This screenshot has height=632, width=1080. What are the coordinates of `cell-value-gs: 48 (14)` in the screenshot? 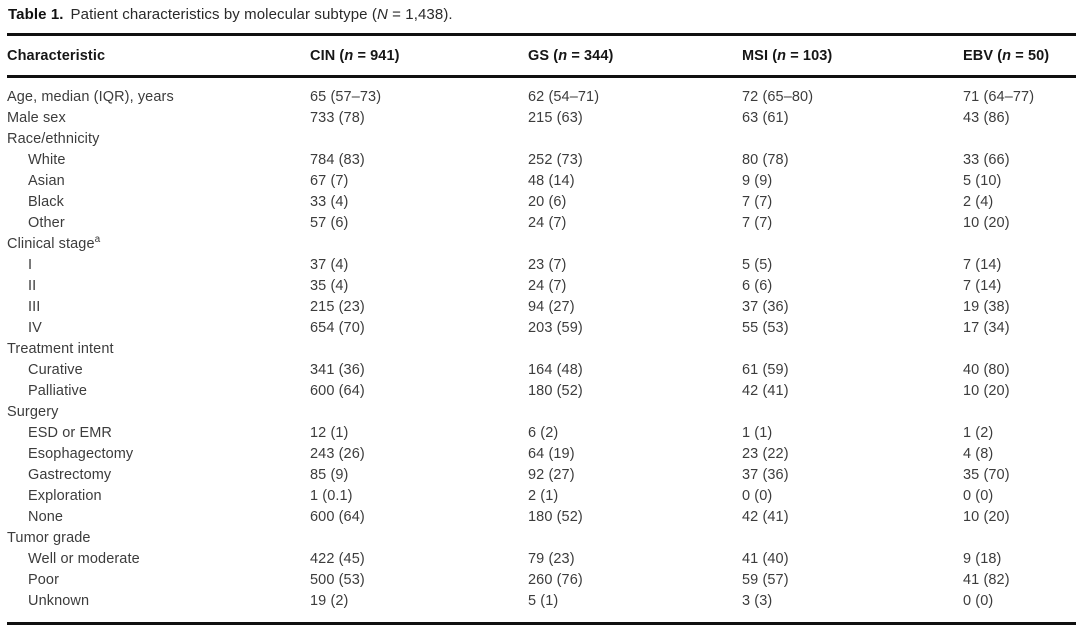 It's located at (551, 181).